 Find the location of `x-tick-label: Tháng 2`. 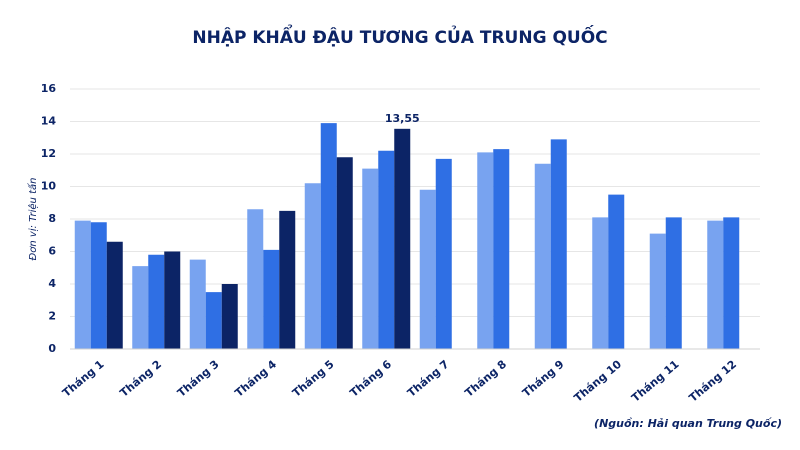

x-tick-label: Tháng 2 is located at coordinates (140, 379).